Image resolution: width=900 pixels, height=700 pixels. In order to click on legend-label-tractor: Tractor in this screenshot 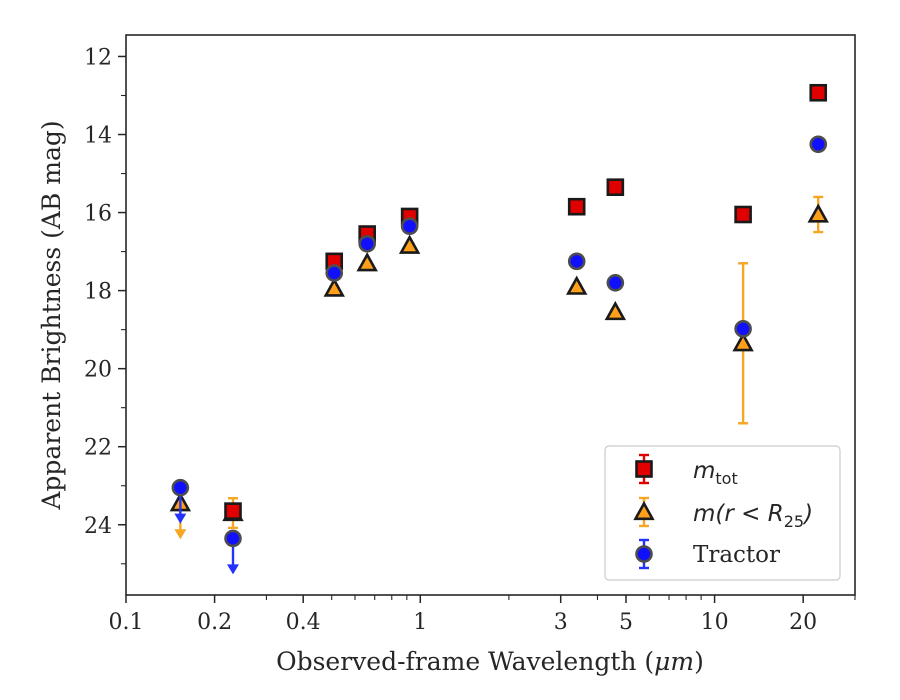, I will do `click(736, 555)`.